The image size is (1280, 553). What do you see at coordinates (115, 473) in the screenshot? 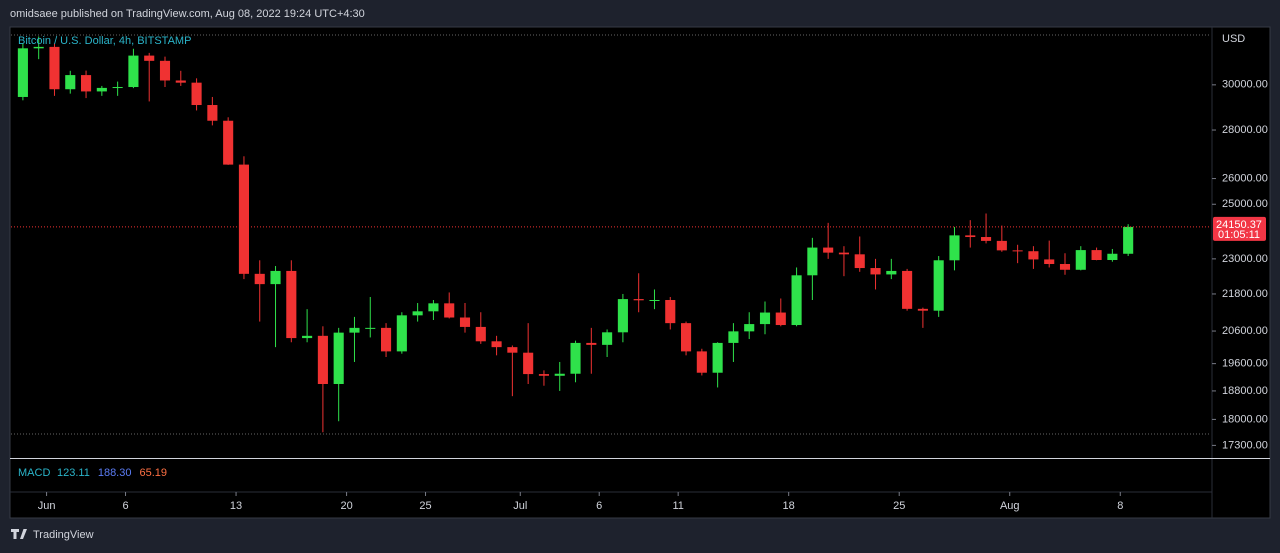
I see `indicator-readout: 188.30` at bounding box center [115, 473].